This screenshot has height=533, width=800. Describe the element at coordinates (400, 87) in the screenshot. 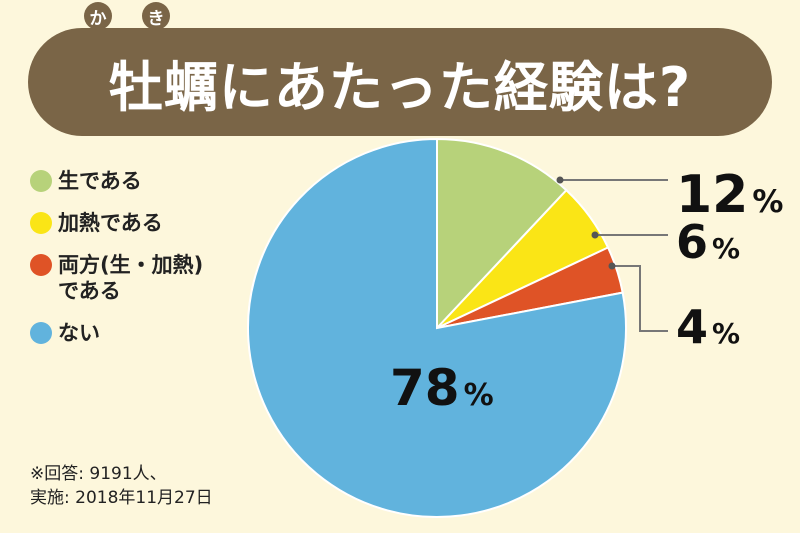

I see `chart-title: 牡蠣にあたった経験は?` at that location.